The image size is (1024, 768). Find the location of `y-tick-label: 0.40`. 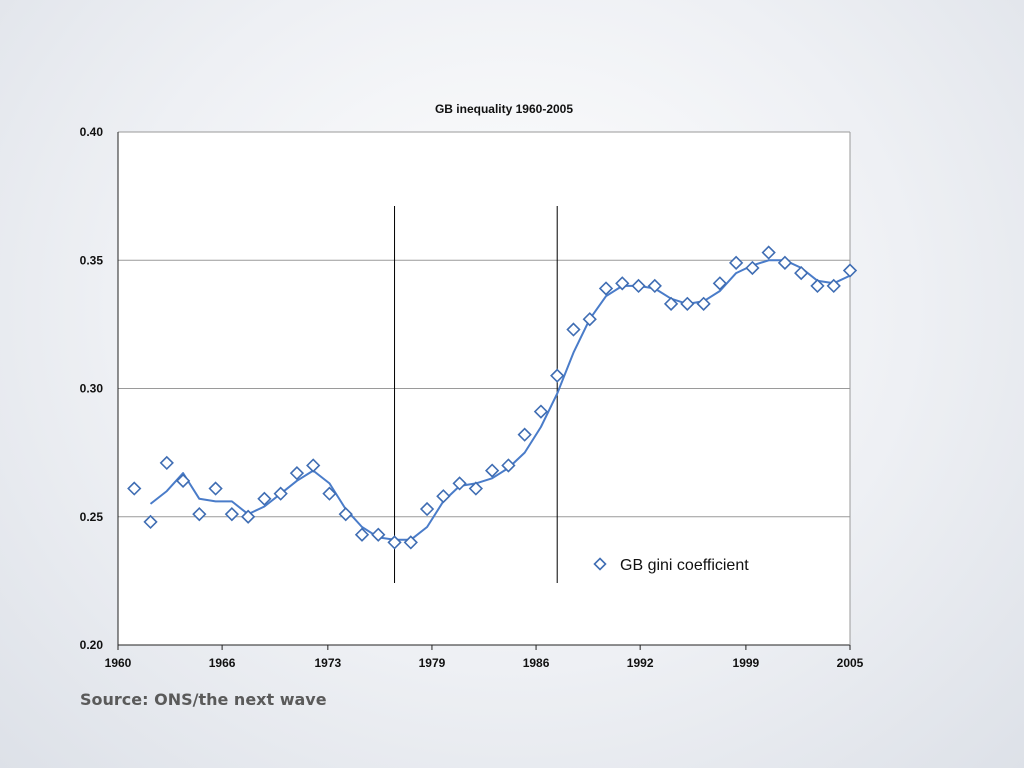

y-tick-label: 0.40 is located at coordinates (92, 132).